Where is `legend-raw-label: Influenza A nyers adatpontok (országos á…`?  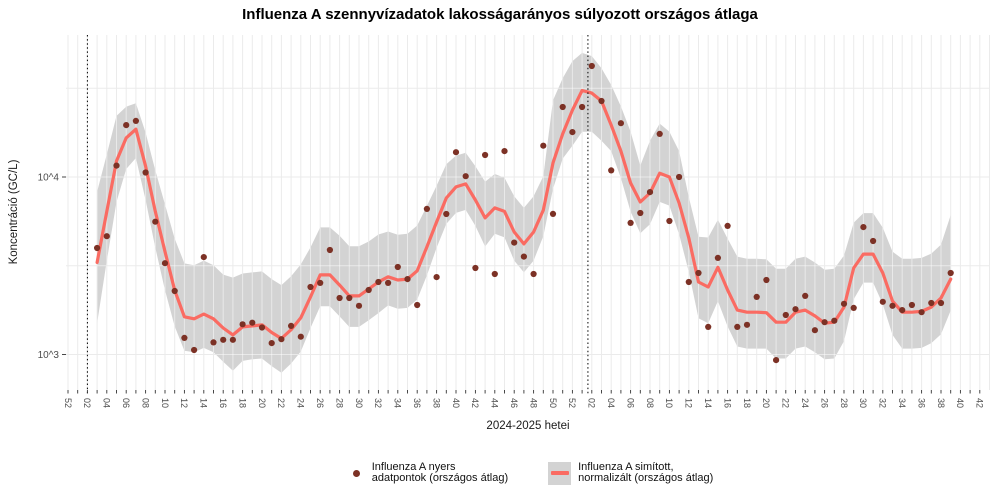
legend-raw-label: Influenza A nyers adatpontok (országos á… is located at coordinates (440, 472).